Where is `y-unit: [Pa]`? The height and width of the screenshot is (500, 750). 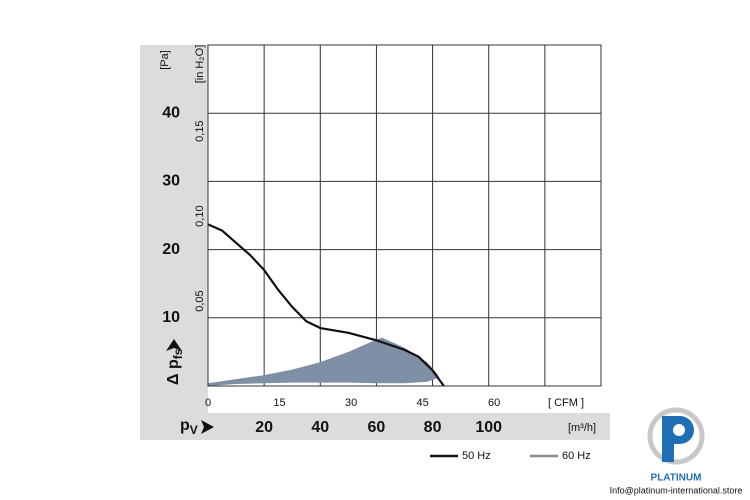
y-unit: [Pa] is located at coordinates (165, 60).